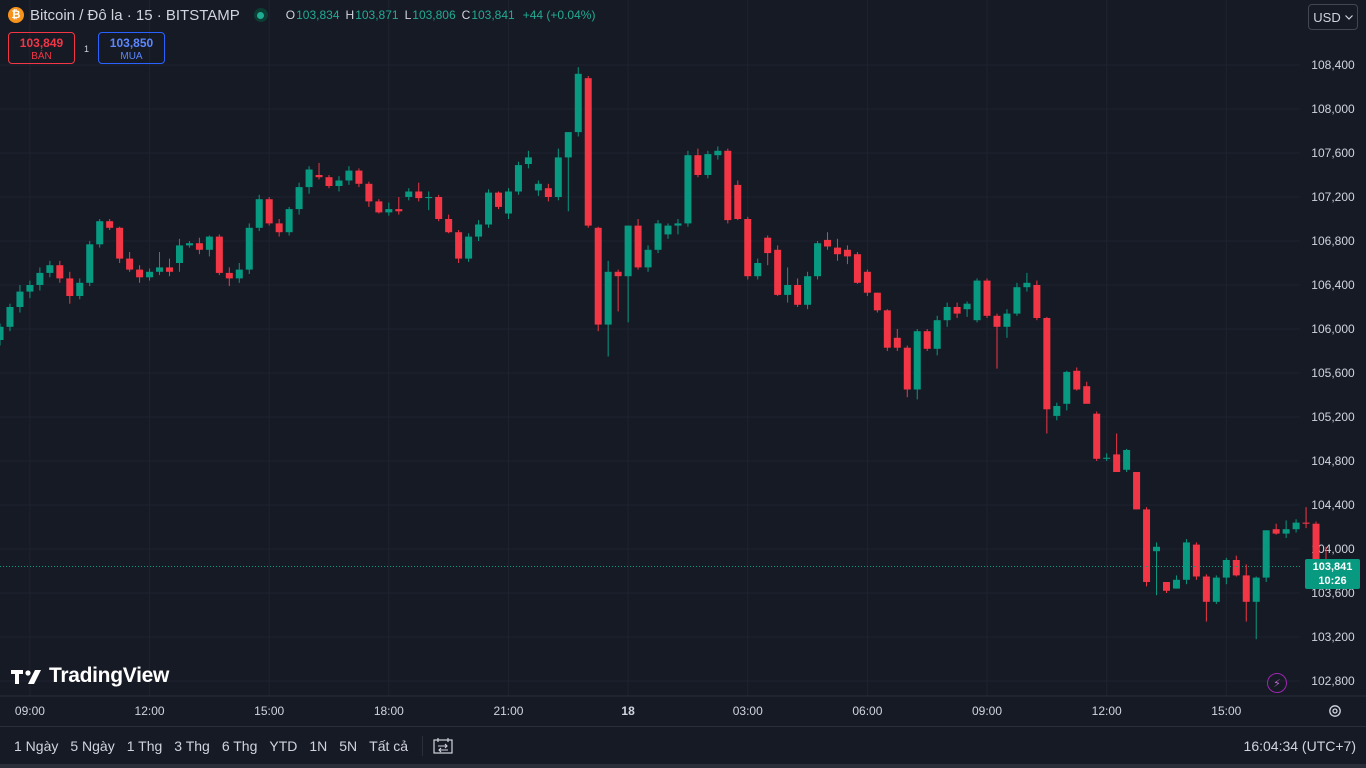 This screenshot has height=768, width=1366. What do you see at coordinates (16, 15) in the screenshot?
I see `bitcoin-icon: ₿` at bounding box center [16, 15].